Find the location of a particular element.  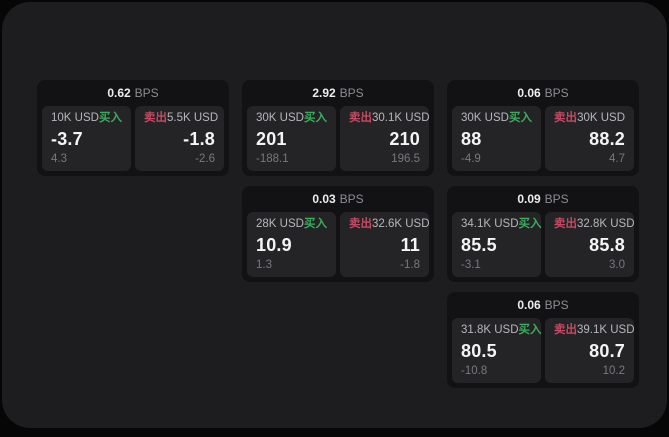

buy-amount: 34.1K USD is located at coordinates (490, 224).